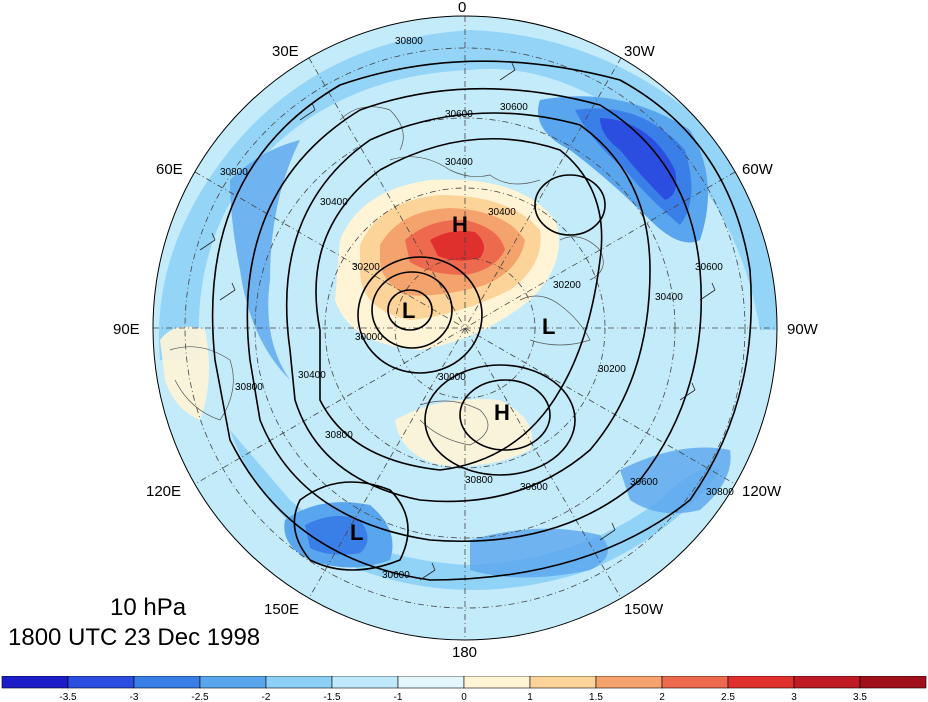 The width and height of the screenshot is (928, 702). I want to click on colorbar-tick-label: -3.5, so click(68, 697).